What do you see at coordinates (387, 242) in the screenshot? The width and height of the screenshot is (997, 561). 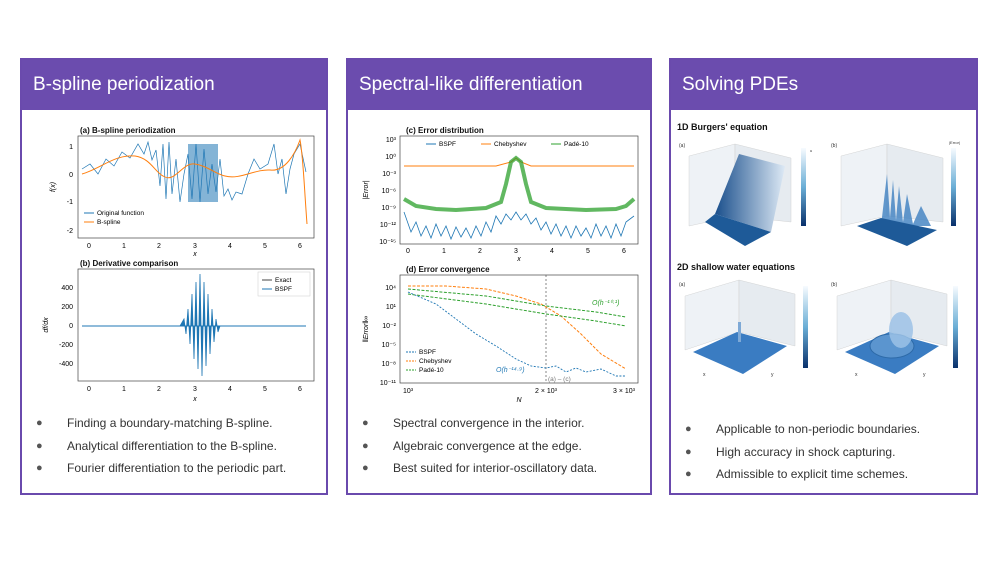 I see `ytick: 10⁻¹⁵` at bounding box center [387, 242].